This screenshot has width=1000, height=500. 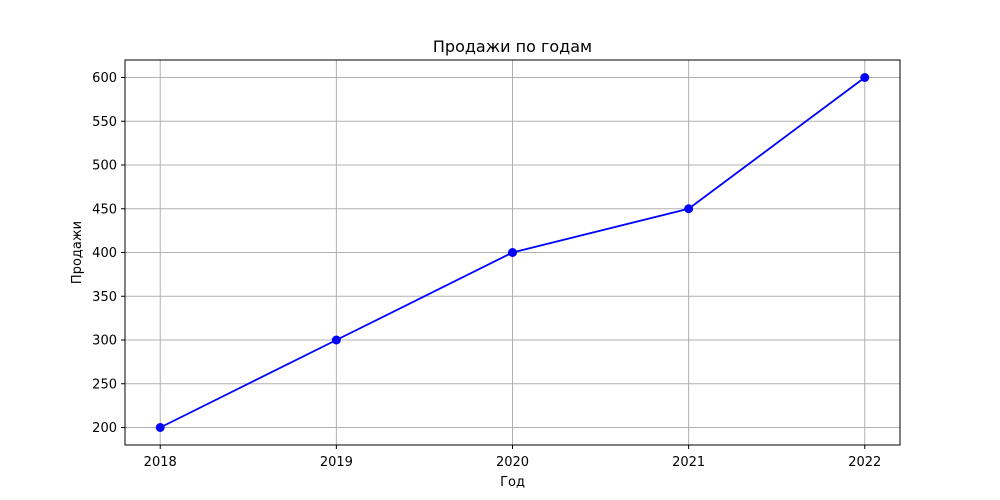 What do you see at coordinates (104, 297) in the screenshot?
I see `y-tick-label: 350` at bounding box center [104, 297].